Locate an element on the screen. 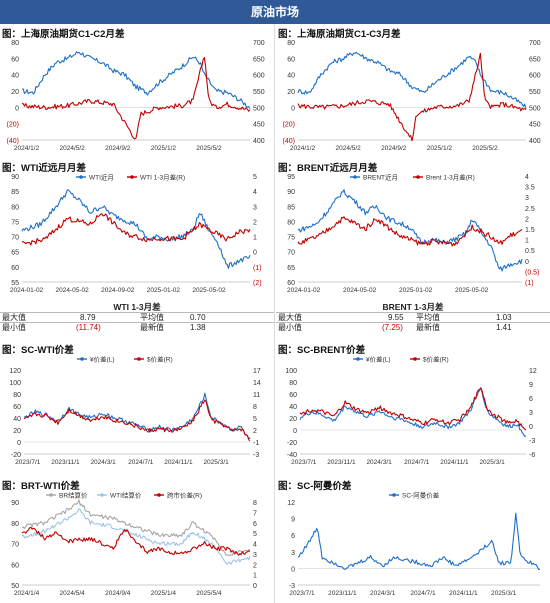 This screenshot has width=550, height=603. value-max: 9.55 is located at coordinates (396, 317).